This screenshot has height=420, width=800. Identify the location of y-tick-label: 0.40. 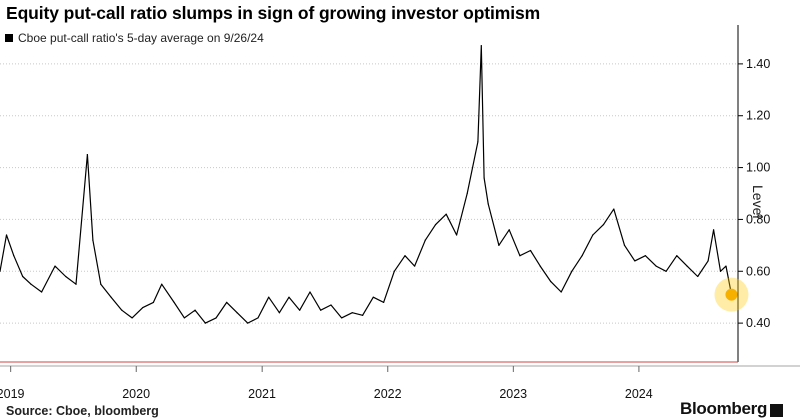
(758, 323).